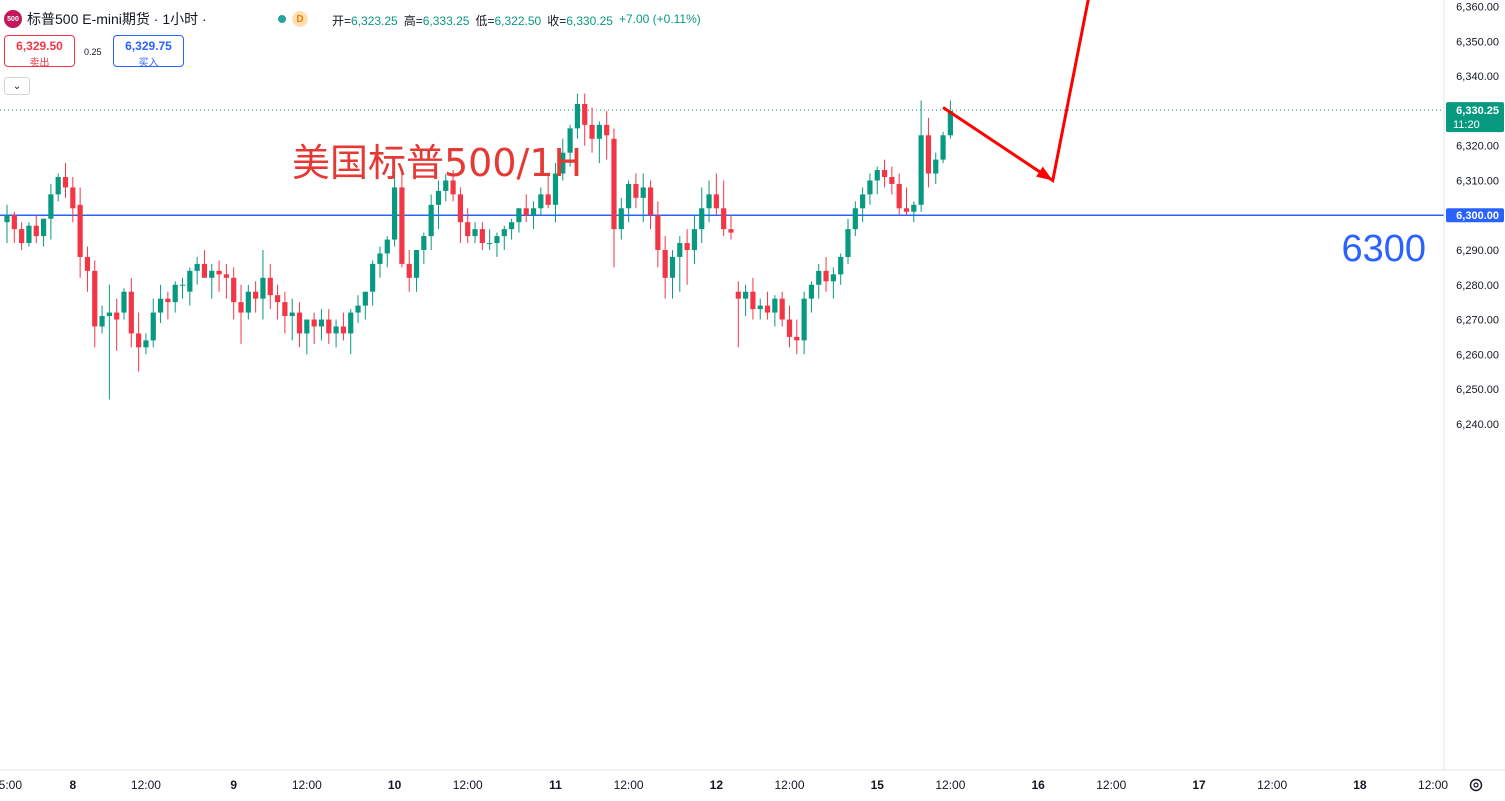 This screenshot has height=801, width=1505. What do you see at coordinates (722, 162) in the screenshot?
I see `level-lines-layer` at bounding box center [722, 162].